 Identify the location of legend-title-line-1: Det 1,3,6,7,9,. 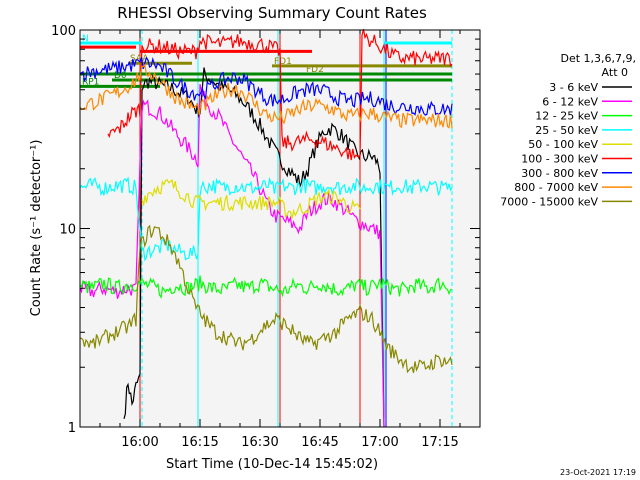
(598, 58).